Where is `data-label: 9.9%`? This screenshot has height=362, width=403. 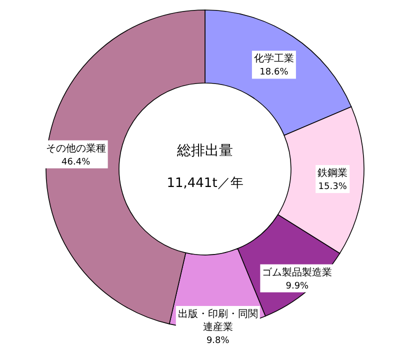 data-label: 9.9% is located at coordinates (298, 286).